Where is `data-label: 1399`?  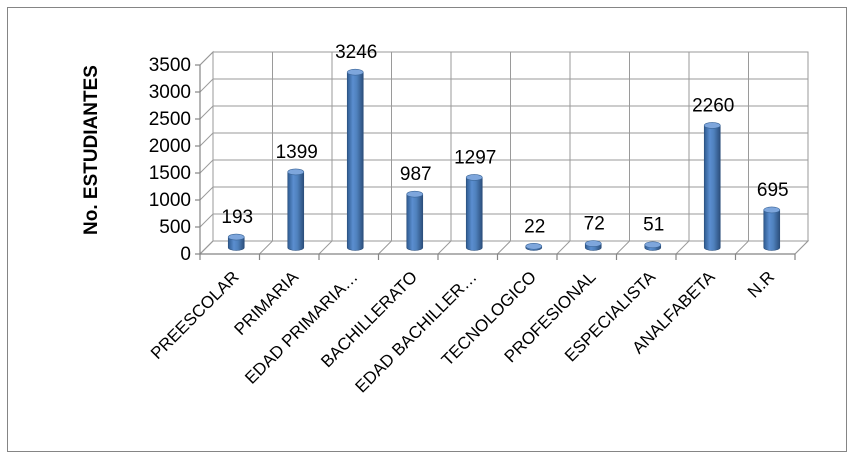
data-label: 1399 is located at coordinates (297, 152).